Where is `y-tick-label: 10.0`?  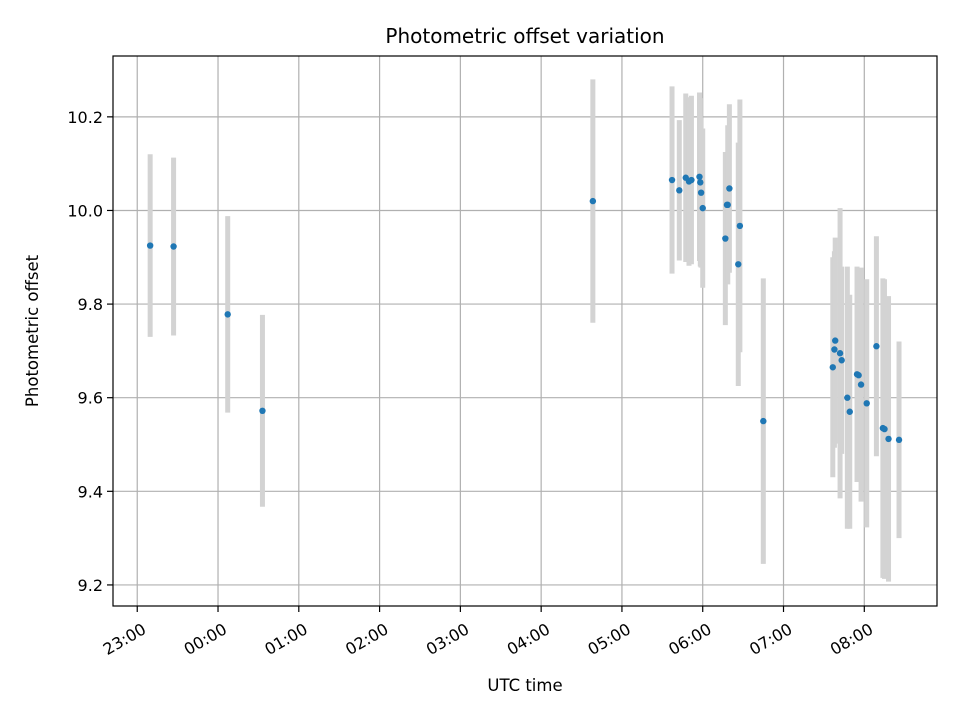
y-tick-label: 10.0 is located at coordinates (85, 210).